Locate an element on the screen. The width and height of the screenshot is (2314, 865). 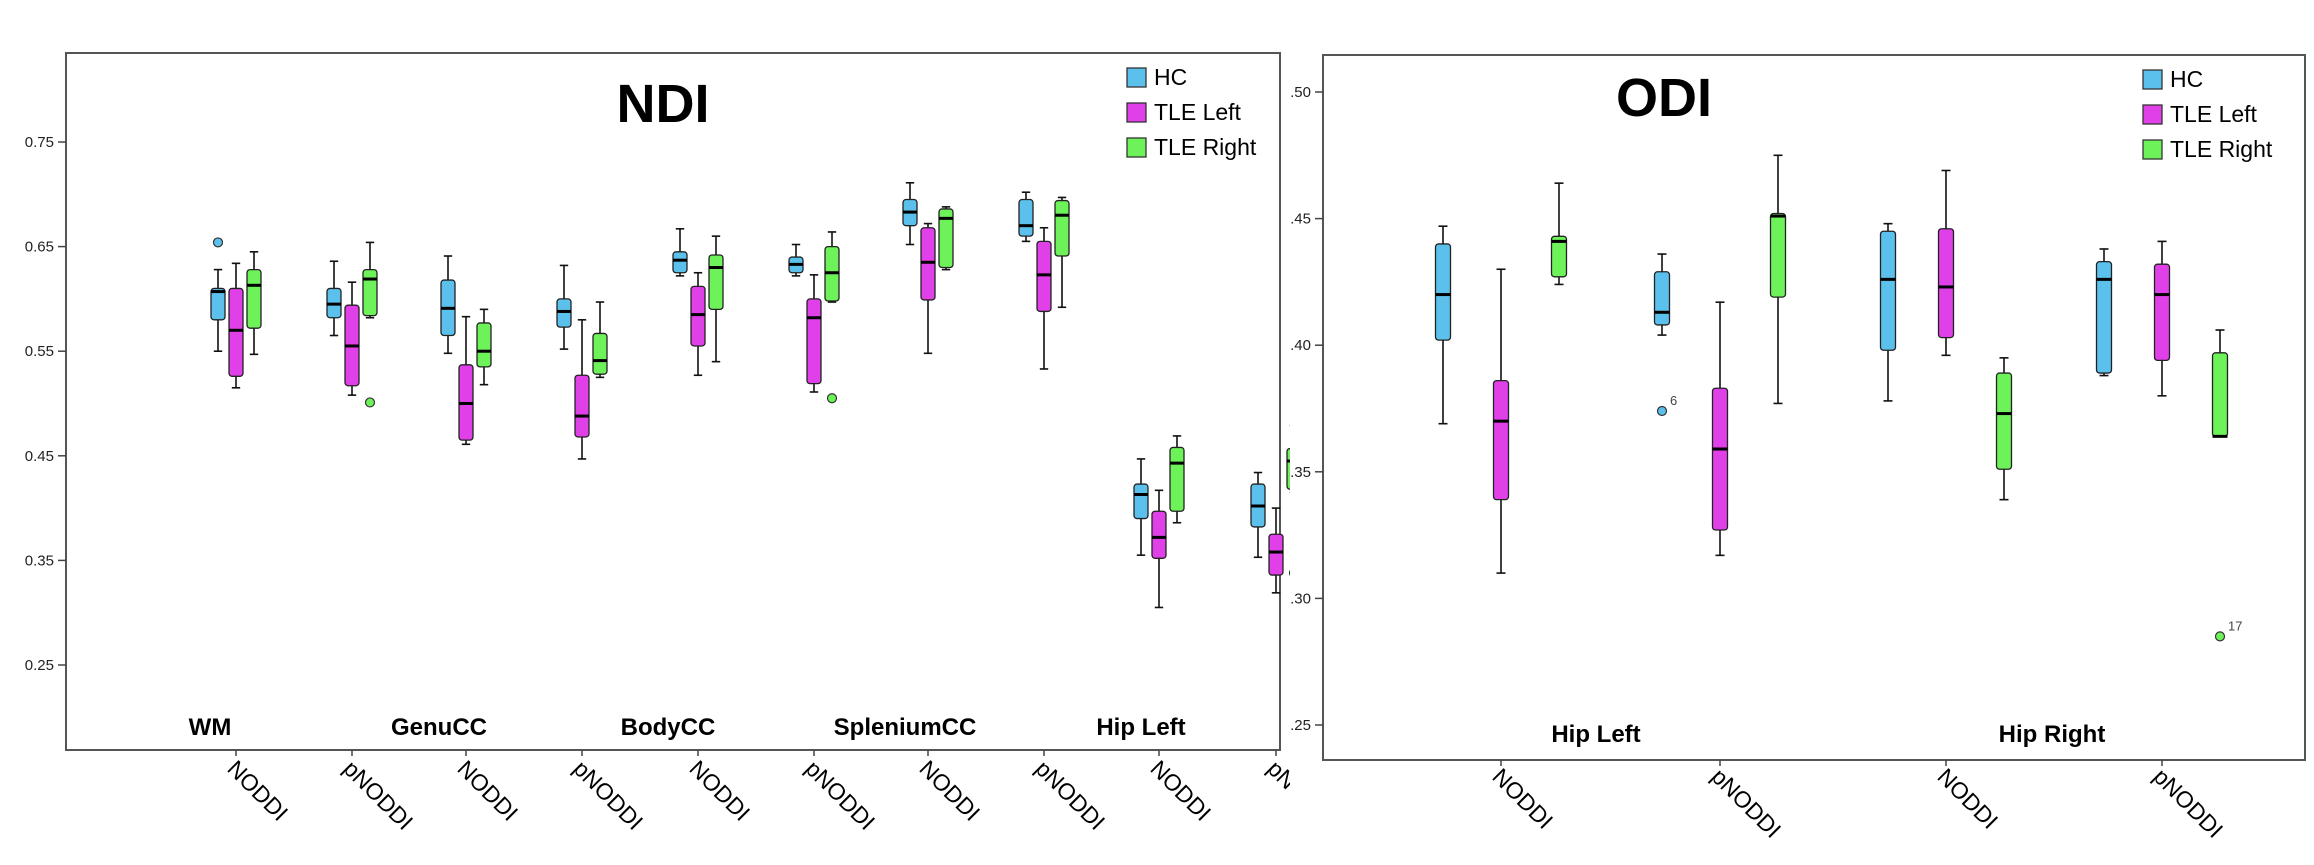
odi-box-hip-left-noddi-tle-right-iqr is located at coordinates (1559, 256).